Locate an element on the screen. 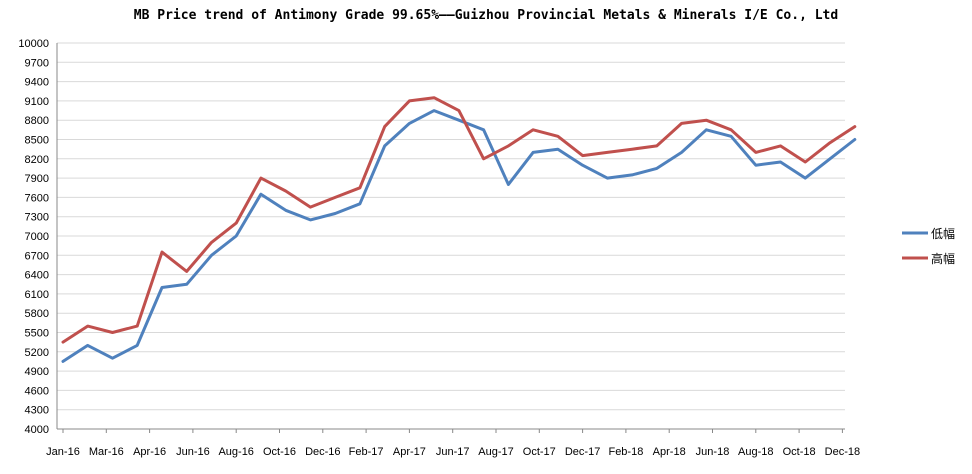 This screenshot has width=972, height=474. x-tick-label: Aug-18 is located at coordinates (755, 452).